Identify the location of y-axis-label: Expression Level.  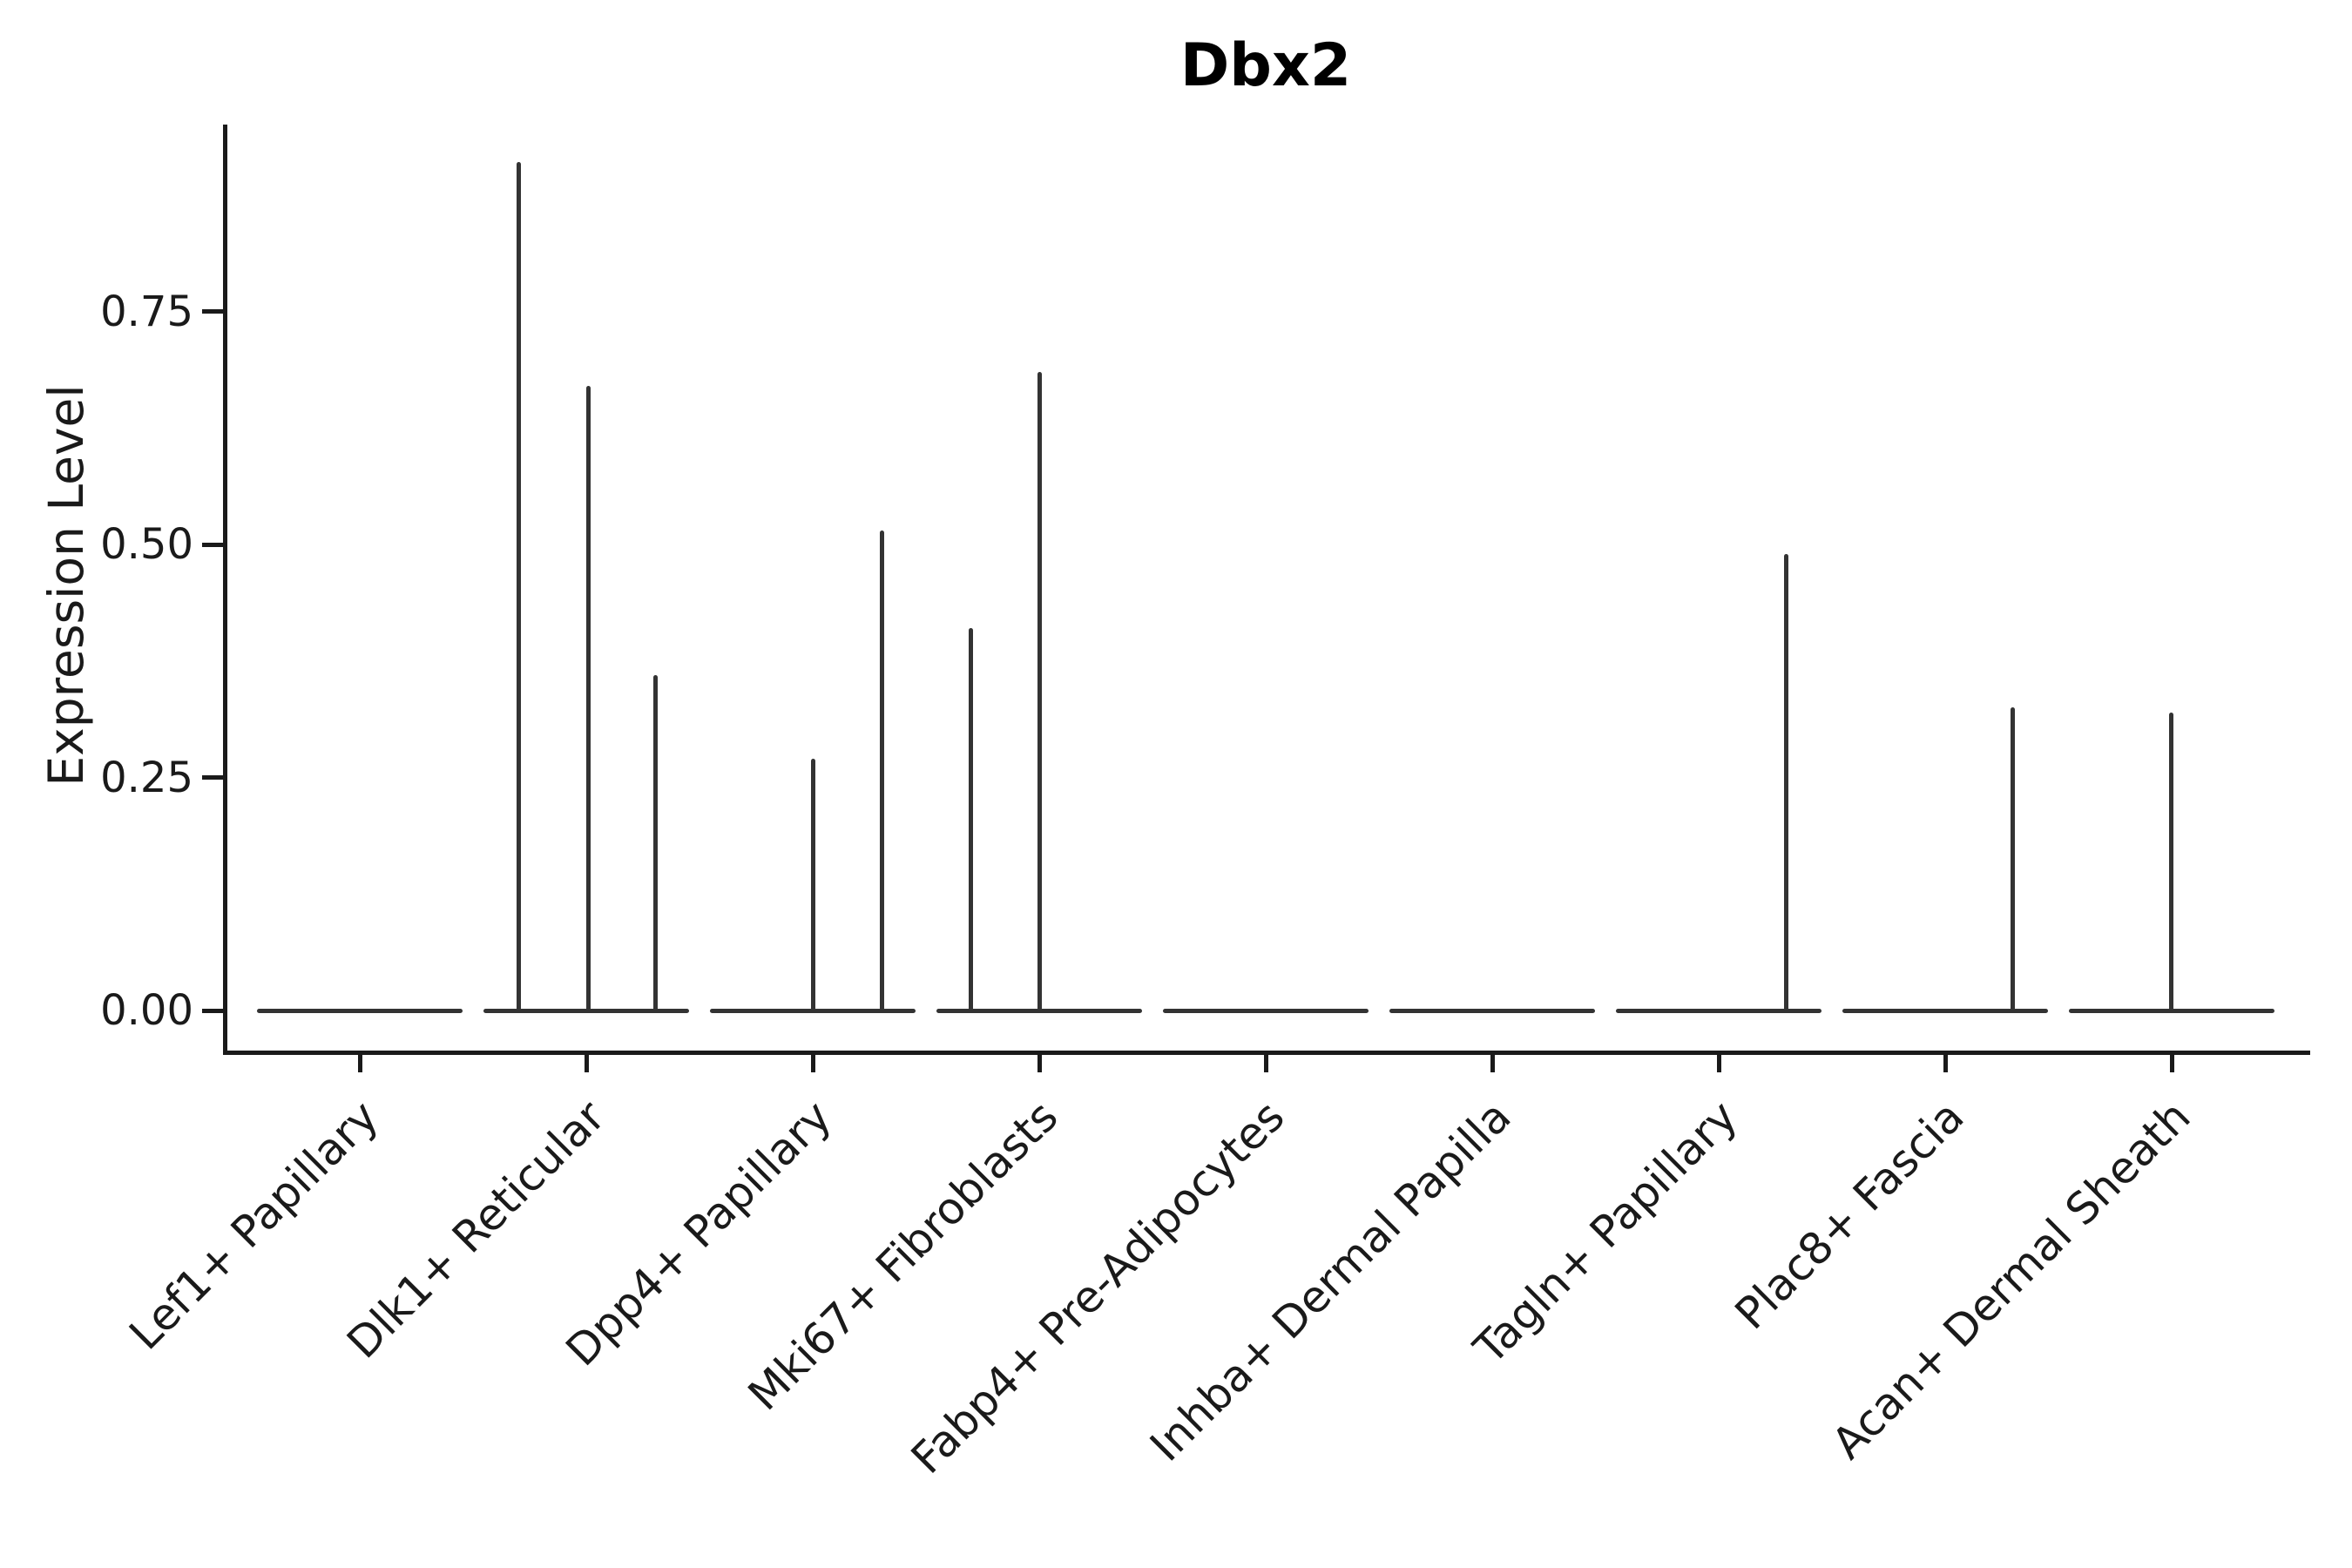
(66, 585).